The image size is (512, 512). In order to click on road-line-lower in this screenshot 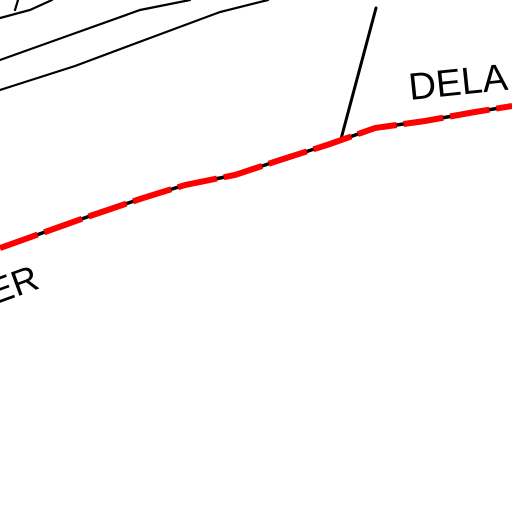, I will do `click(135, 46)`.